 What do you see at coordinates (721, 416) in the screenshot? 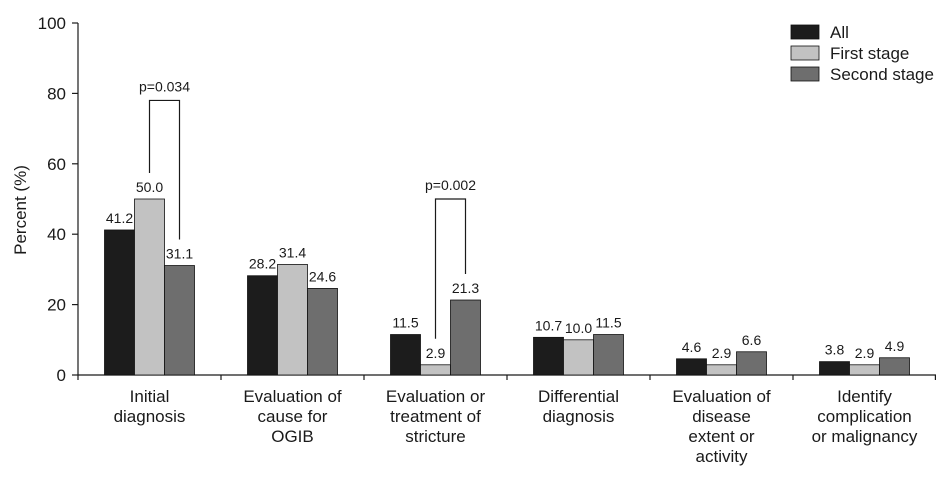
I see `category-label: disease` at bounding box center [721, 416].